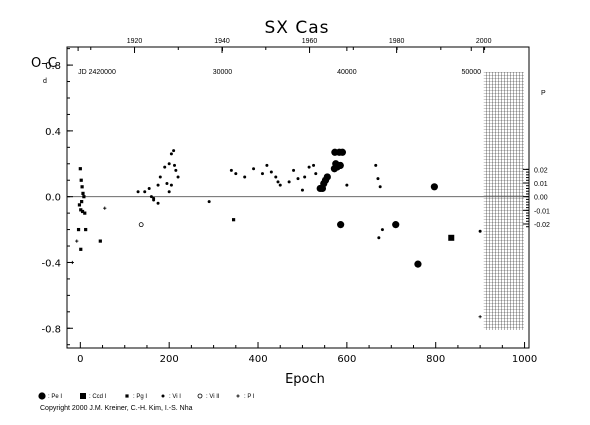 The image size is (590, 425). I want to click on legend-label: : Pg I, so click(140, 397).